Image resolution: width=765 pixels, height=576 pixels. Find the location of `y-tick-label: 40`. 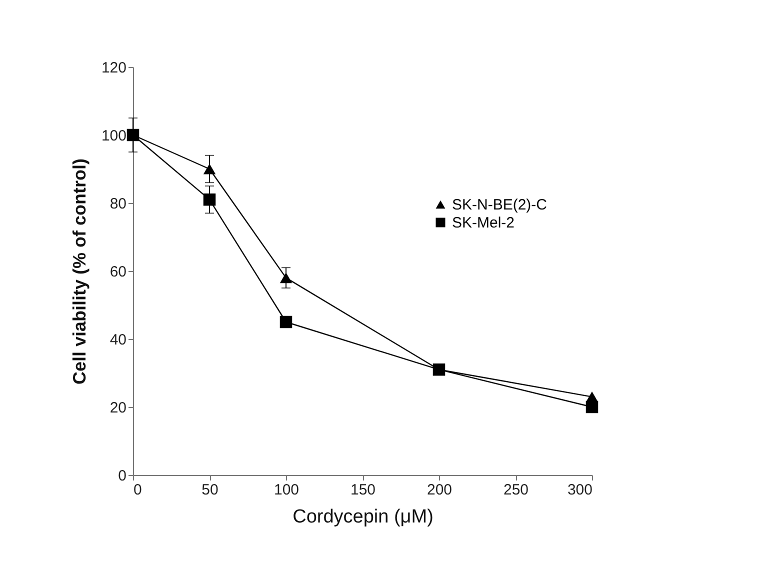

y-tick-label: 40 is located at coordinates (118, 340).